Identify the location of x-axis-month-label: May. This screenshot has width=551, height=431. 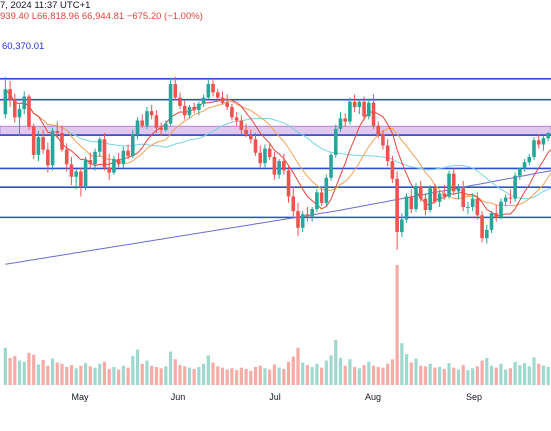
(80, 397).